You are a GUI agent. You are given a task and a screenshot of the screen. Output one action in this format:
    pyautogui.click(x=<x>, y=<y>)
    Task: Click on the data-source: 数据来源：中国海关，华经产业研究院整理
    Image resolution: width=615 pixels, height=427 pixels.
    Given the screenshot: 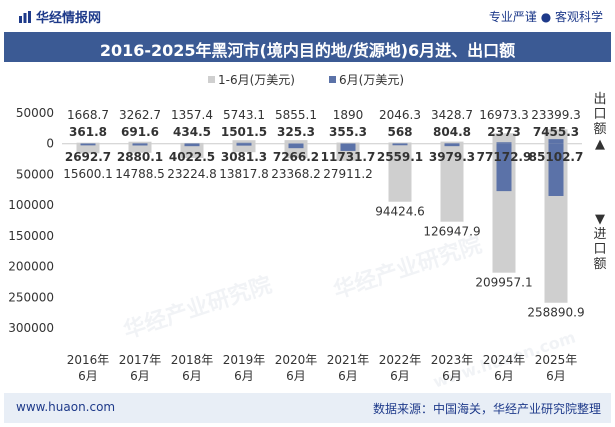 What is the action you would take?
    pyautogui.click(x=486, y=409)
    